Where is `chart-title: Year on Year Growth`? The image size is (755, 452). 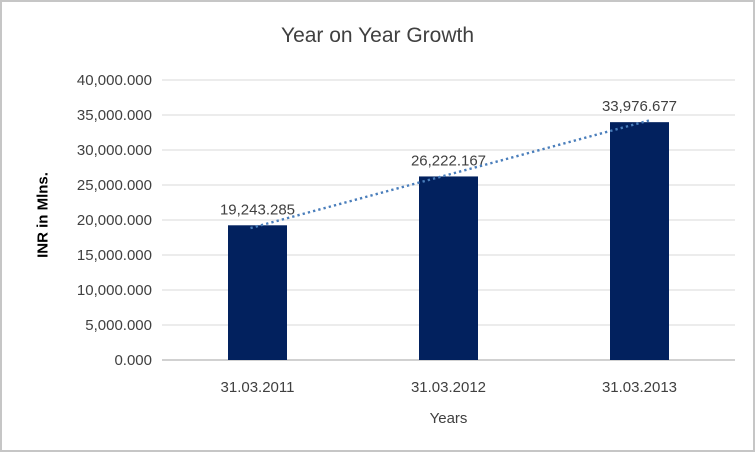 chart-title: Year on Year Growth is located at coordinates (377, 35).